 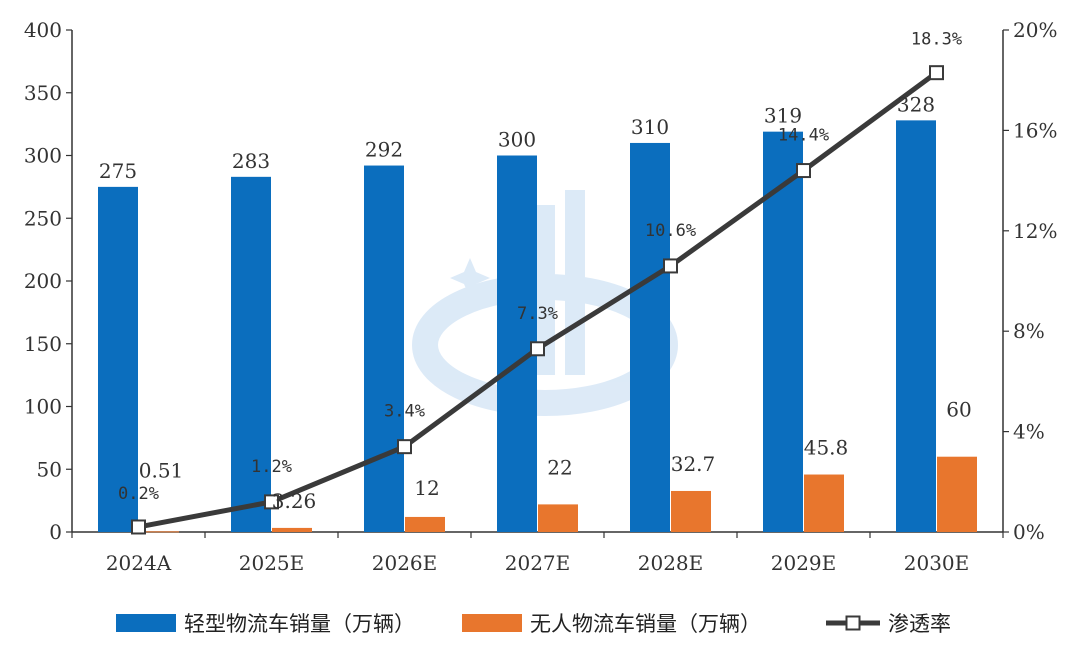 I want to click on legend-swatch-light-logistics, so click(x=146, y=623).